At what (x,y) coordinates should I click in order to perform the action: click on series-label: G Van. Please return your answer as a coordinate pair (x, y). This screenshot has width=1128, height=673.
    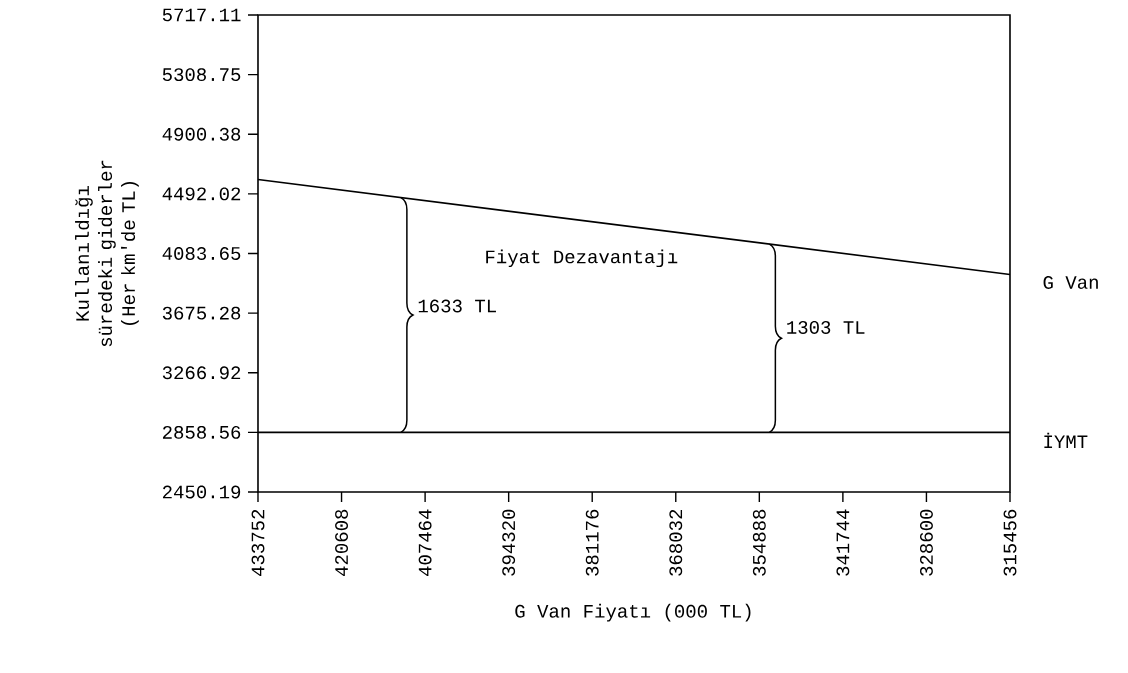
    Looking at the image, I should click on (1070, 282).